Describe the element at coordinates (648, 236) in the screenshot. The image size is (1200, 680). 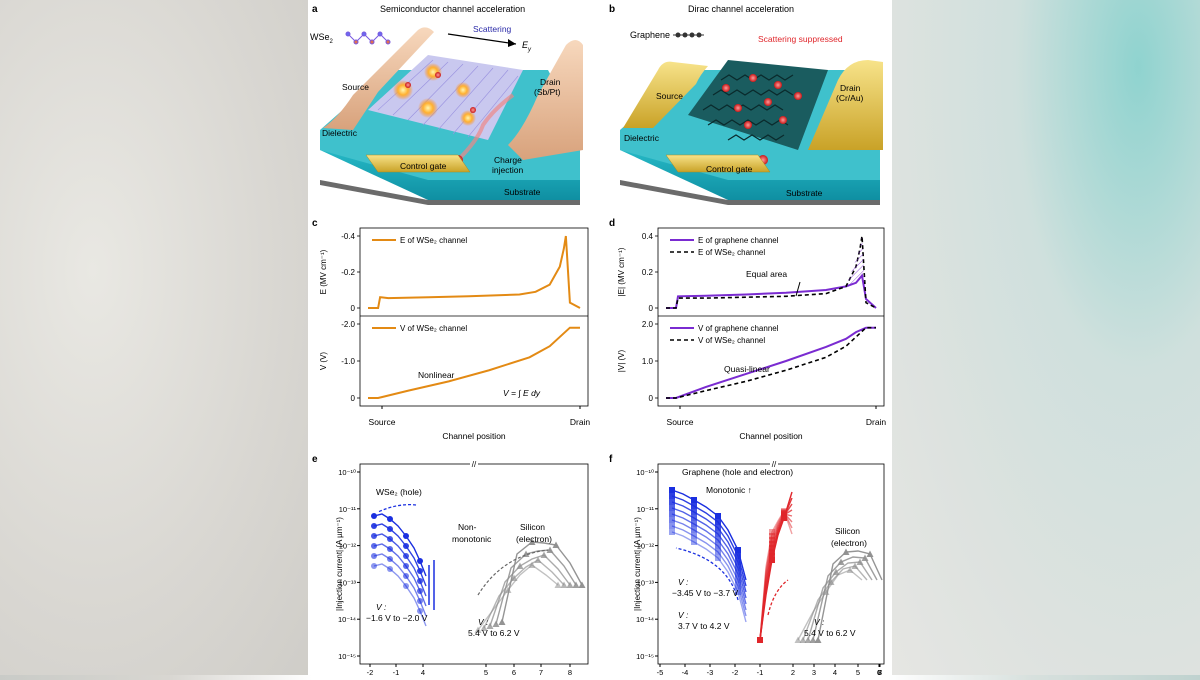
I see `y-tick-label: 0.4` at that location.